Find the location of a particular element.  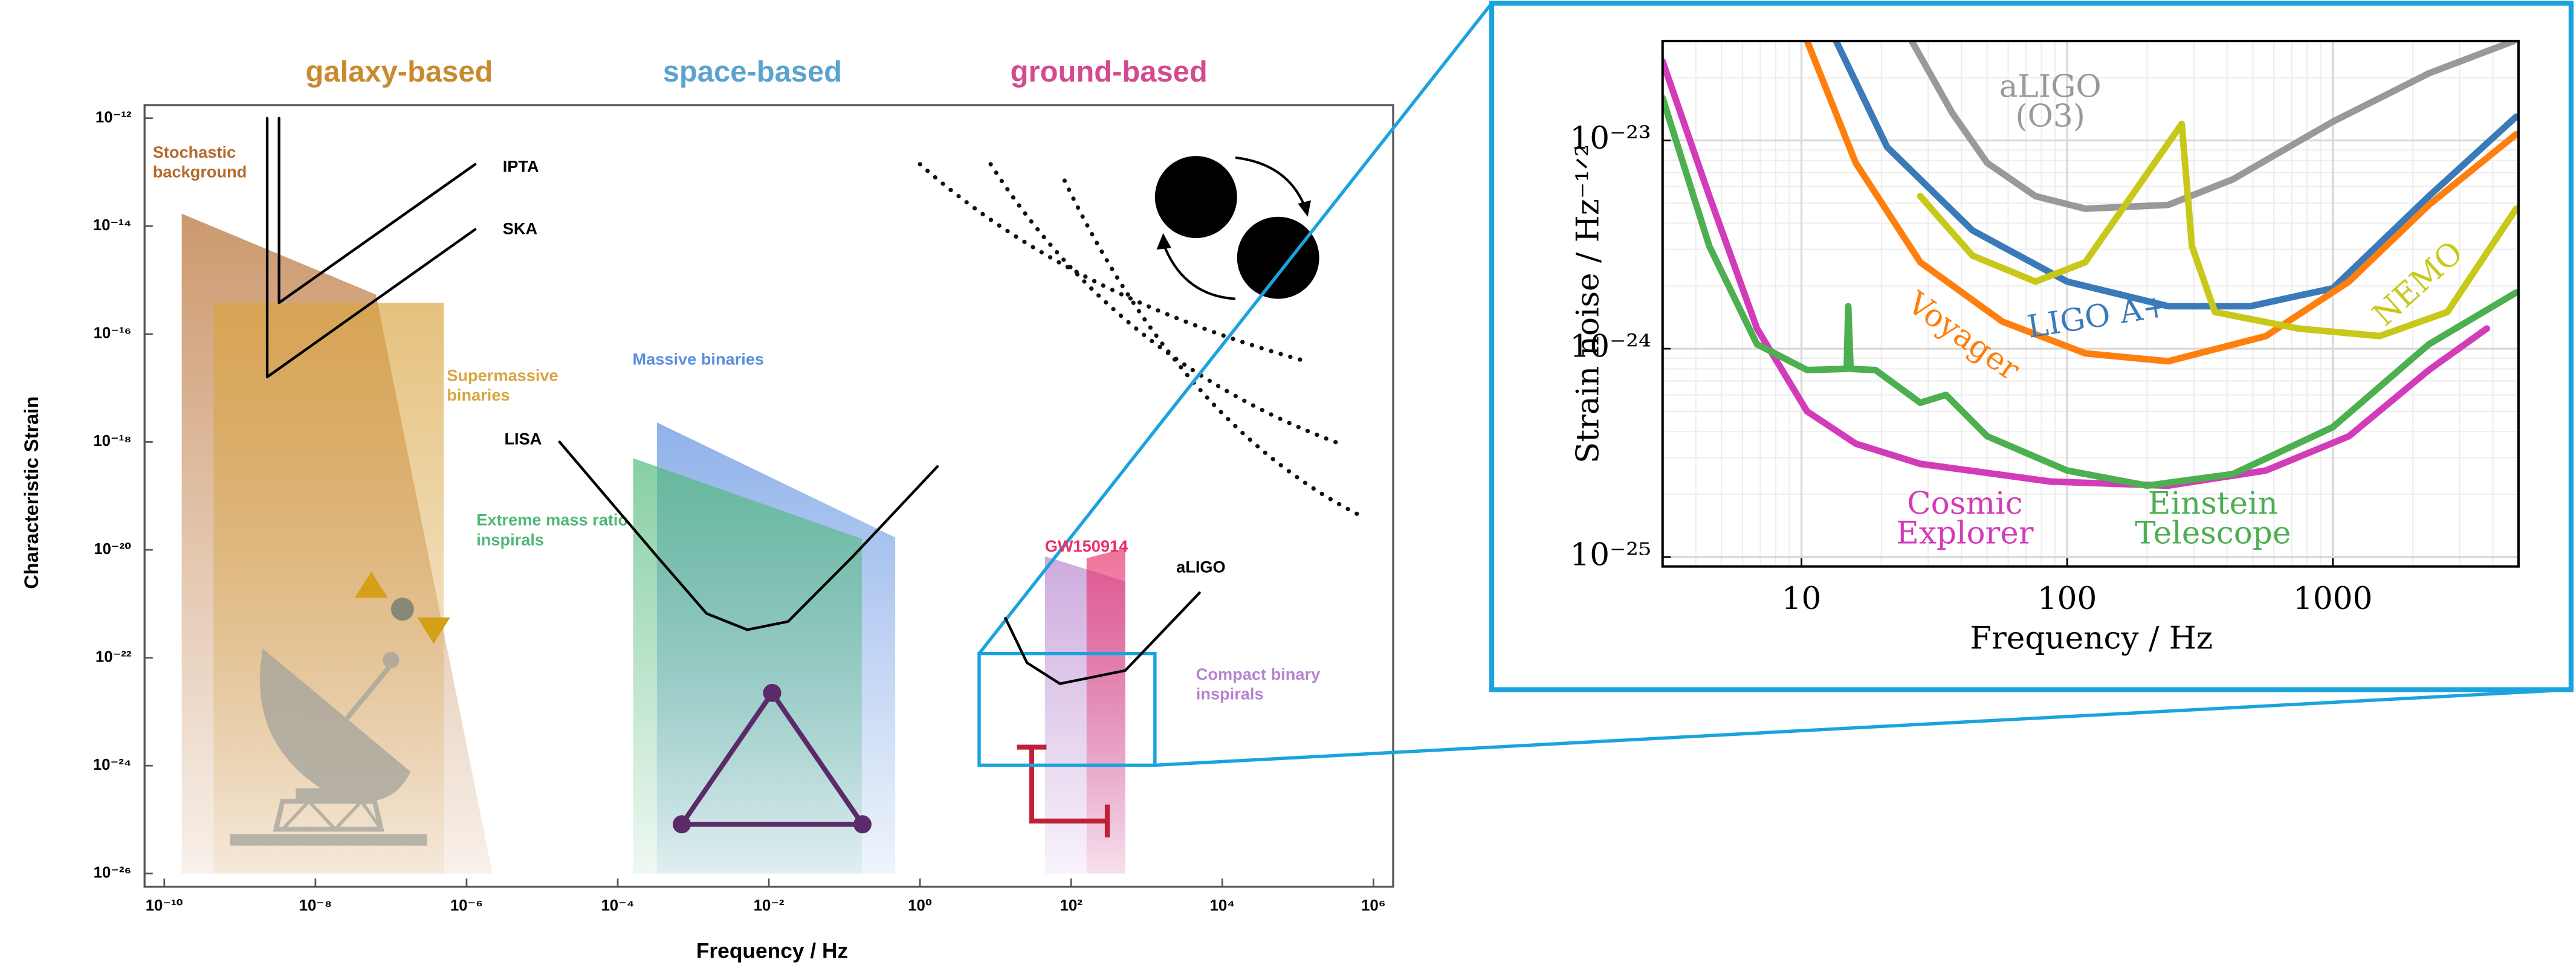

tick-label: 10⁻¹⁶ is located at coordinates (113, 333).